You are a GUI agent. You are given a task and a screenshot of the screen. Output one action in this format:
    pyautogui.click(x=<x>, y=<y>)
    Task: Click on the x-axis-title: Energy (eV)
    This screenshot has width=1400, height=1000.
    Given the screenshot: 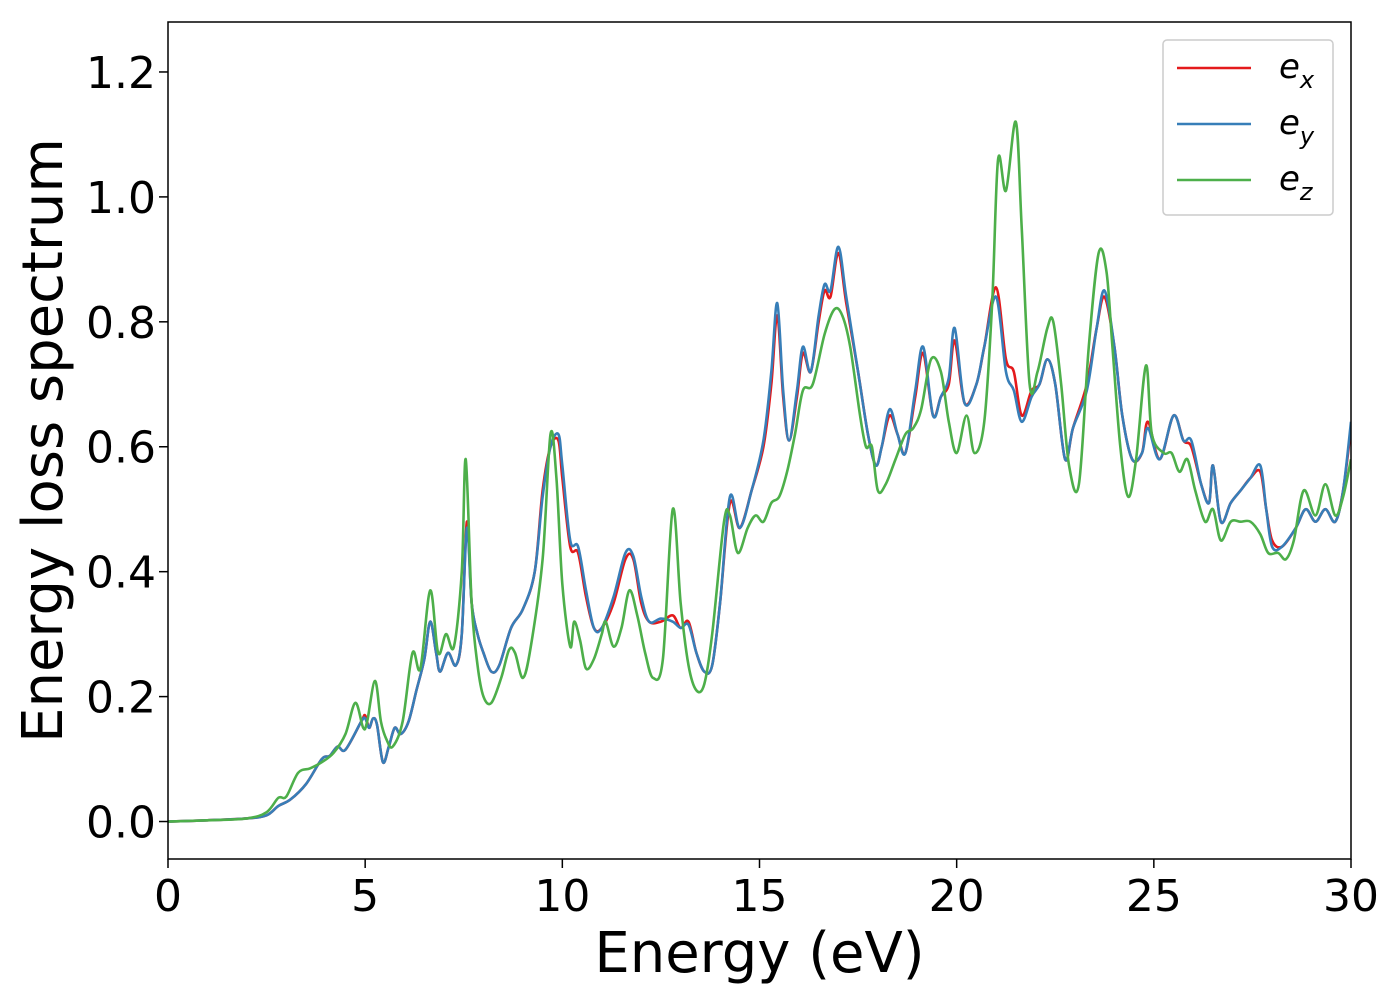 What is the action you would take?
    pyautogui.click(x=759, y=953)
    